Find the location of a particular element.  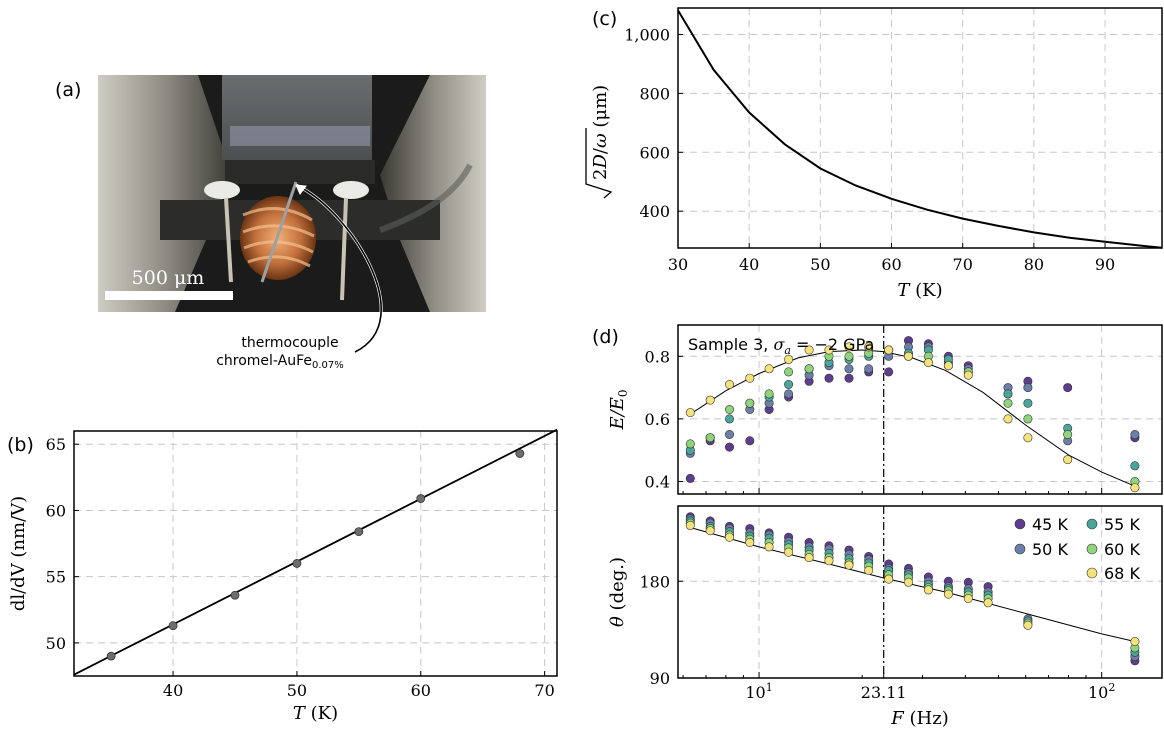

legend-label: 50 K is located at coordinates (1050, 549).